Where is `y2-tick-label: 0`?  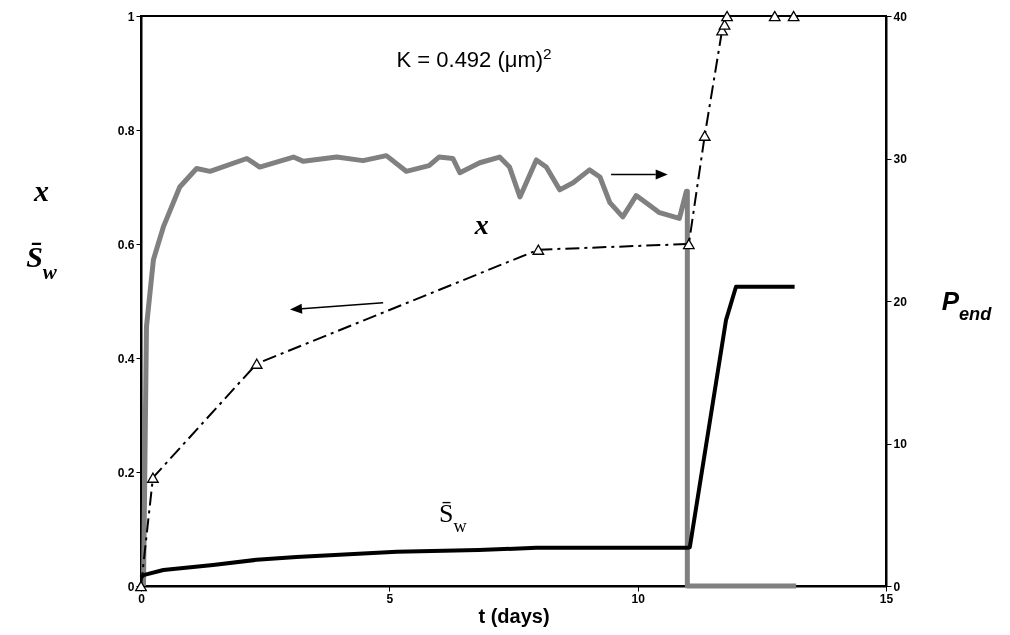
y2-tick-label: 0 is located at coordinates (897, 586).